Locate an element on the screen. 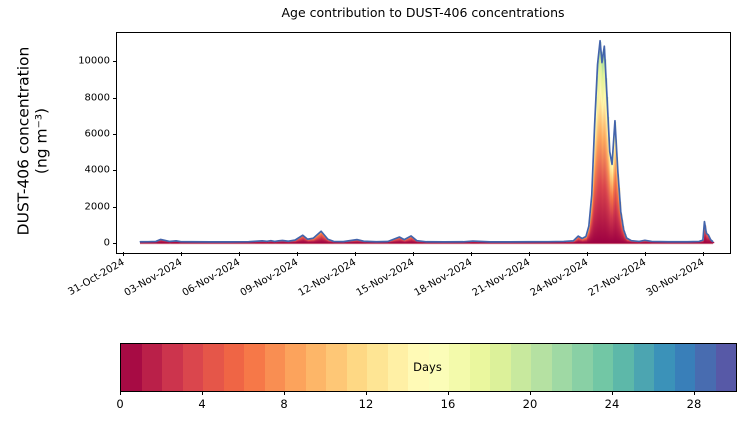 This screenshot has height=425, width=748. x-tick-label: 06-Nov-2024 is located at coordinates (212, 278).